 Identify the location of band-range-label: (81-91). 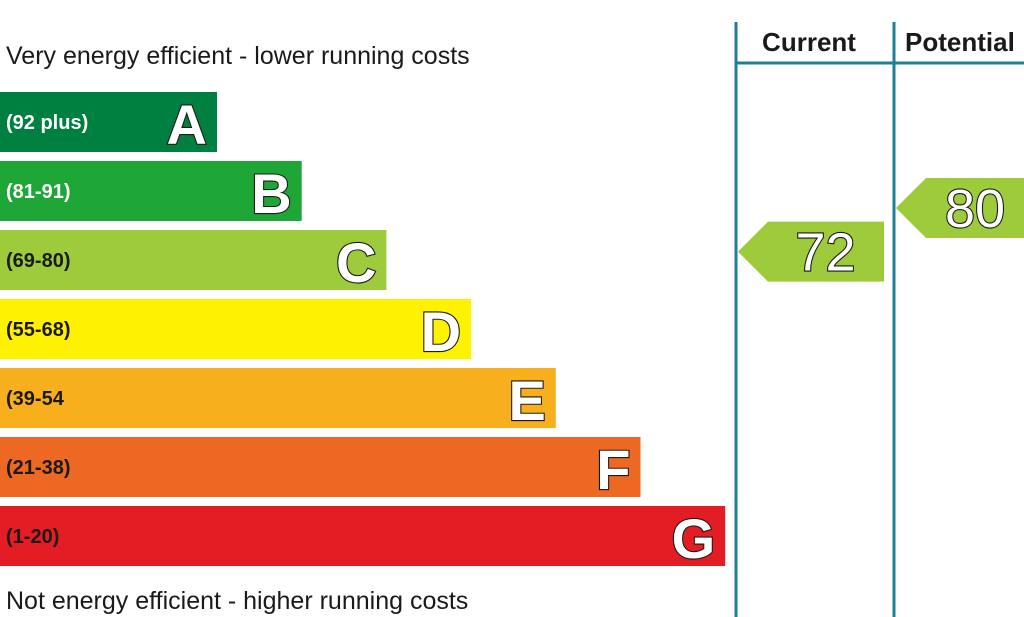
(38, 192).